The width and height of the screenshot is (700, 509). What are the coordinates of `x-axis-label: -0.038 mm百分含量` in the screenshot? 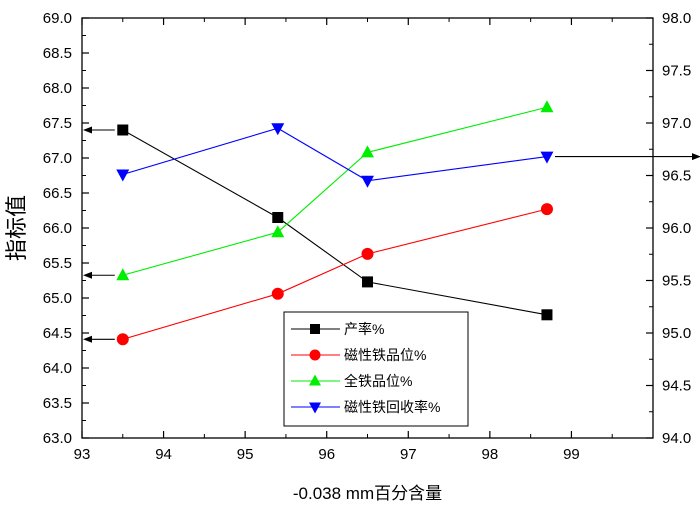 It's located at (367, 493).